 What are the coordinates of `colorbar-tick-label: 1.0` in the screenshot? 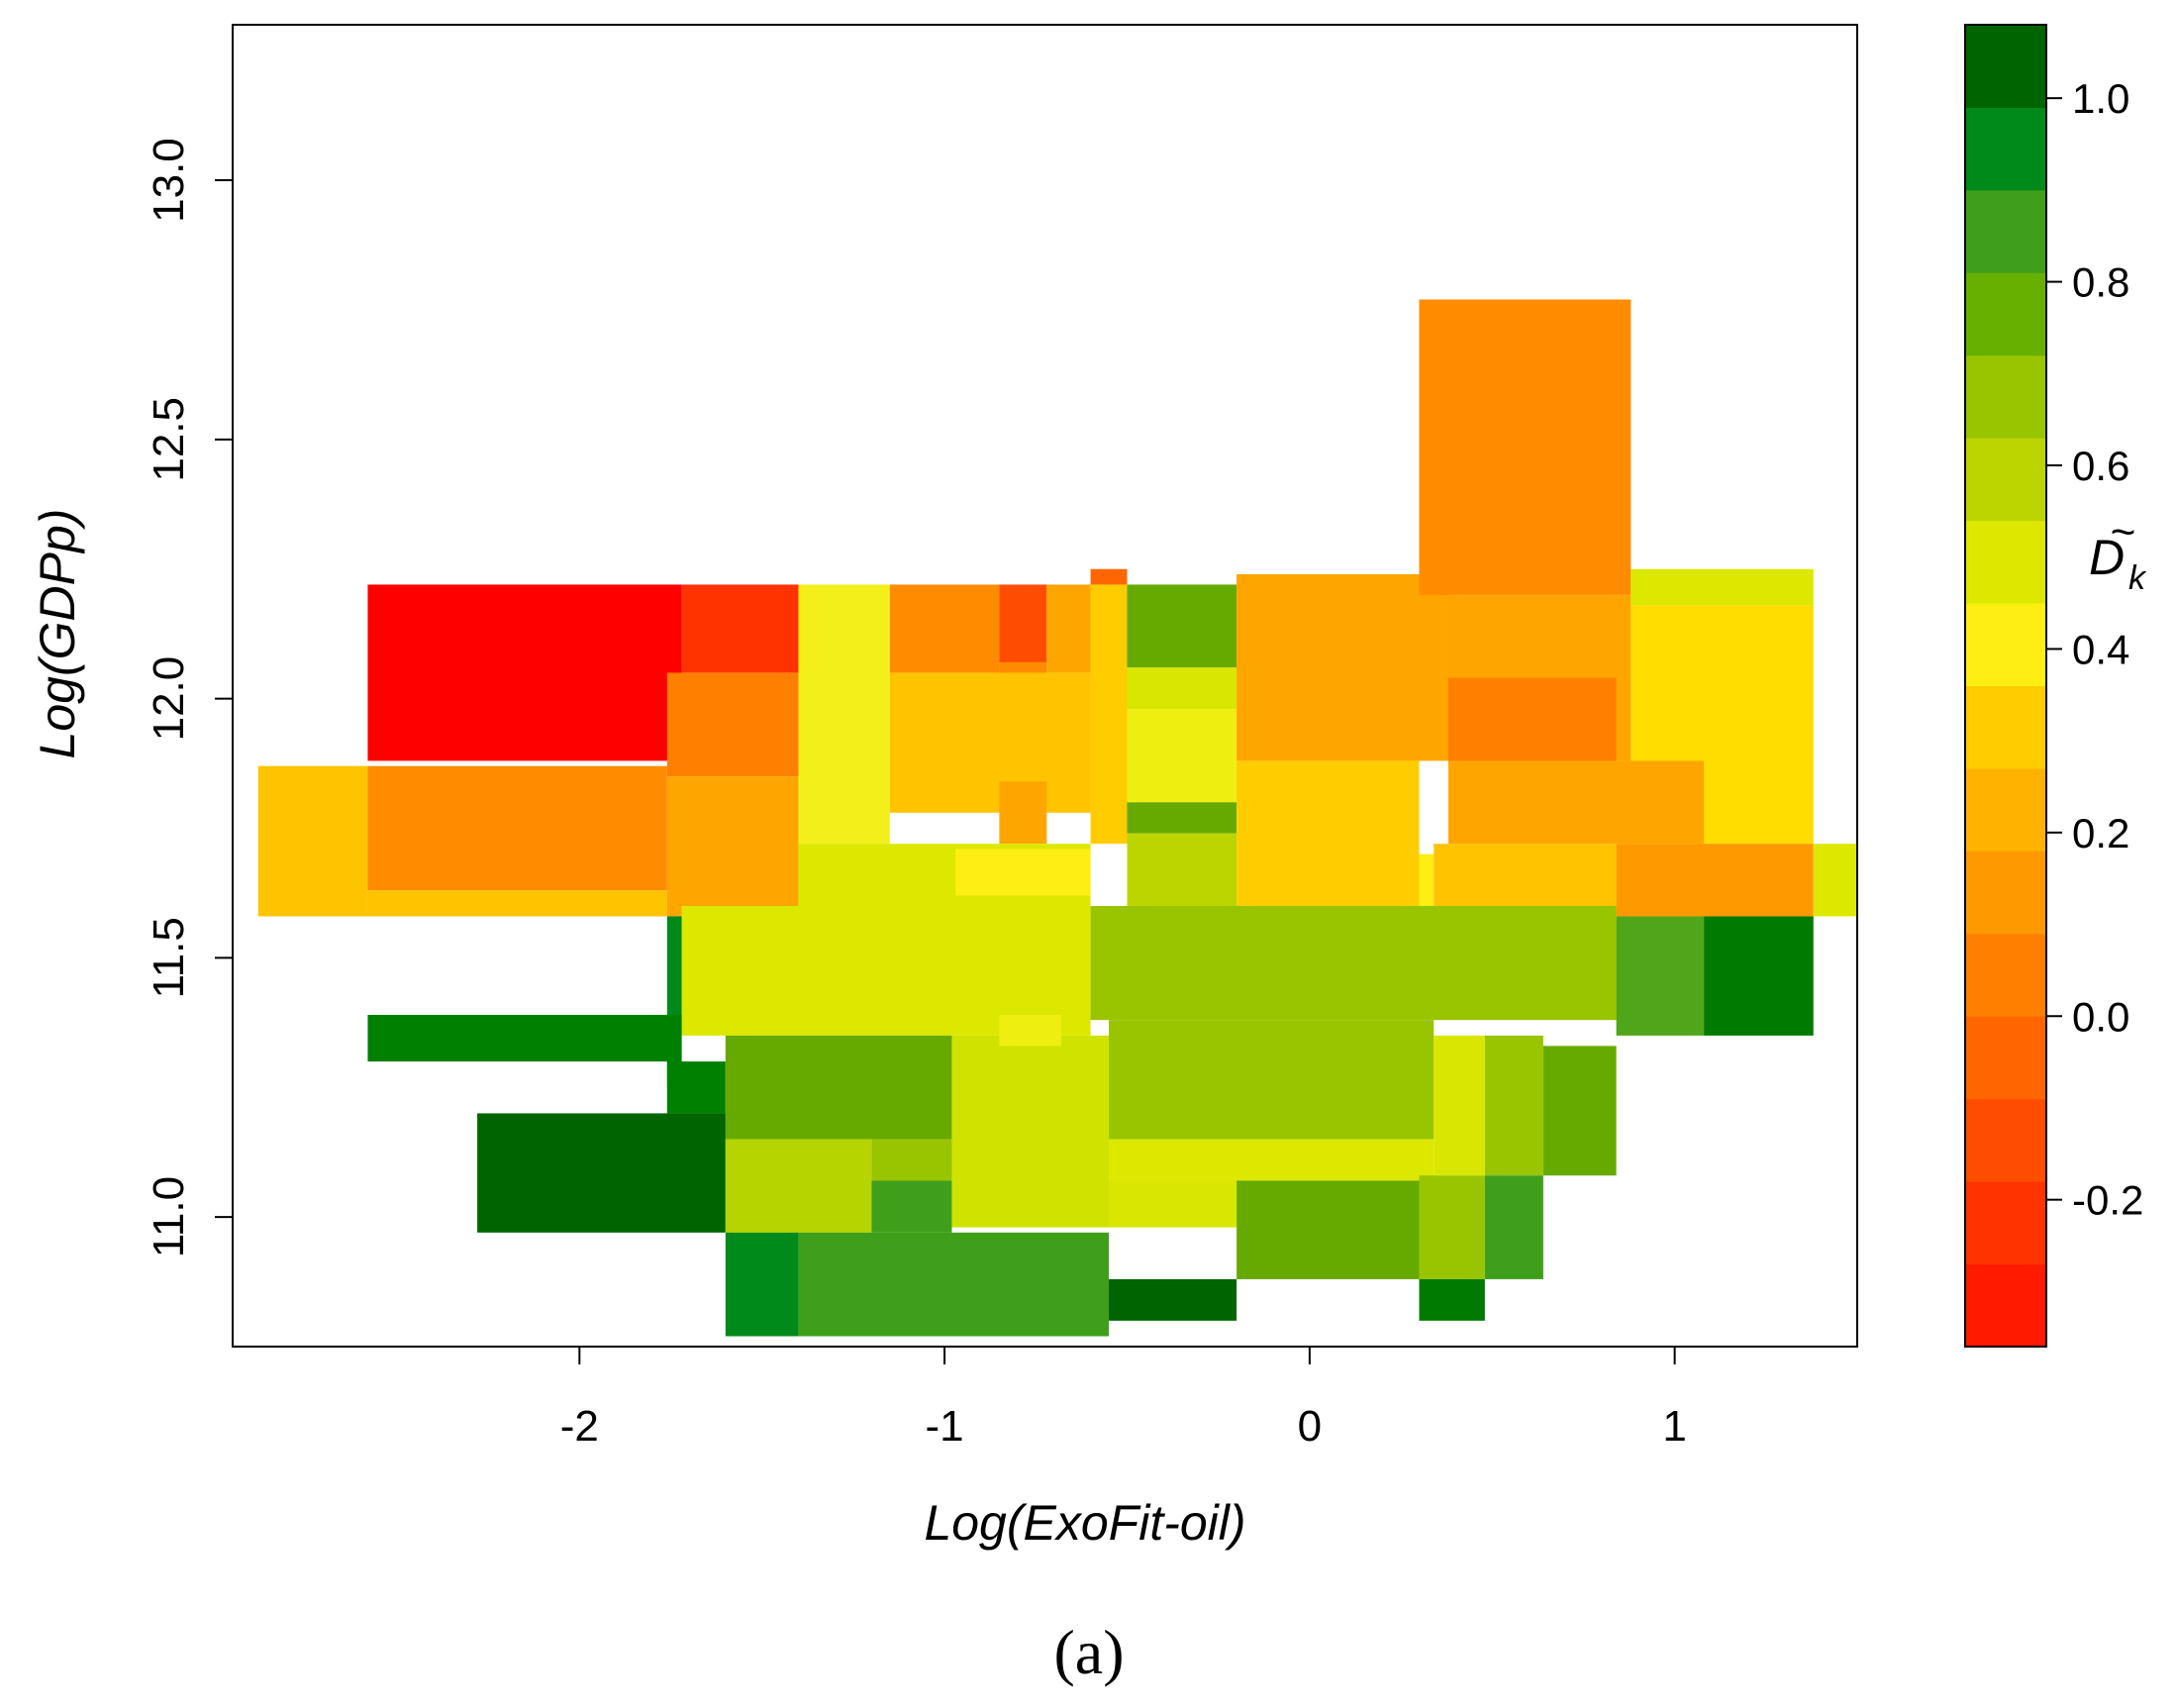 It's located at (2100, 98).